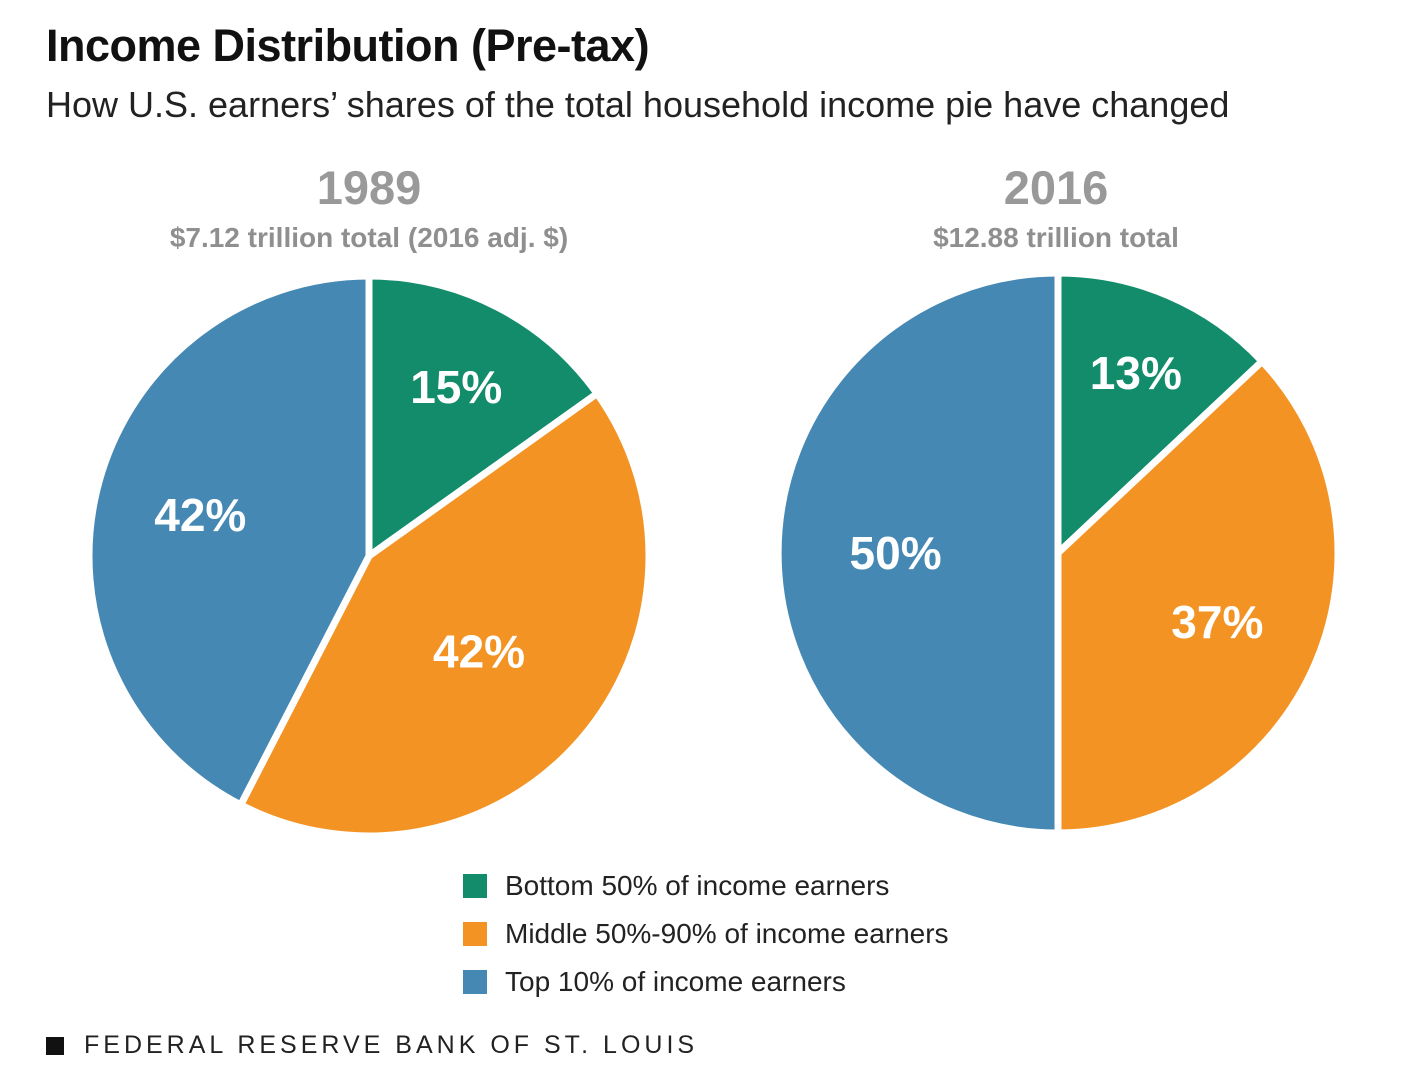 The width and height of the screenshot is (1410, 1084). Describe the element at coordinates (475, 982) in the screenshot. I see `legend-swatch-top` at that location.